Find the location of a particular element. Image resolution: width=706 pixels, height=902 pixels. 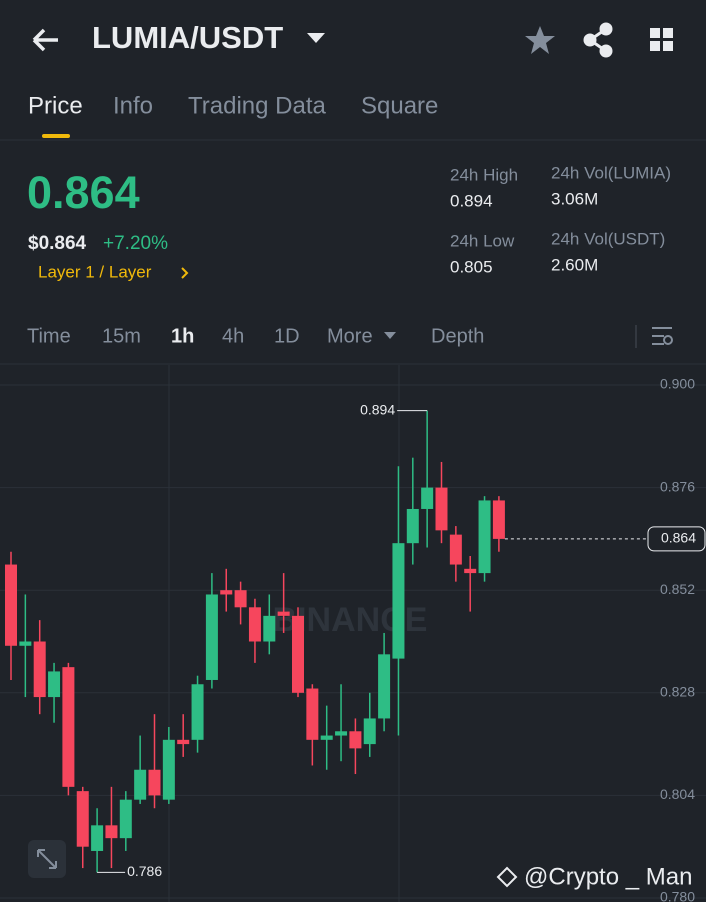

y-tick-label: 0.900 is located at coordinates (677, 384).